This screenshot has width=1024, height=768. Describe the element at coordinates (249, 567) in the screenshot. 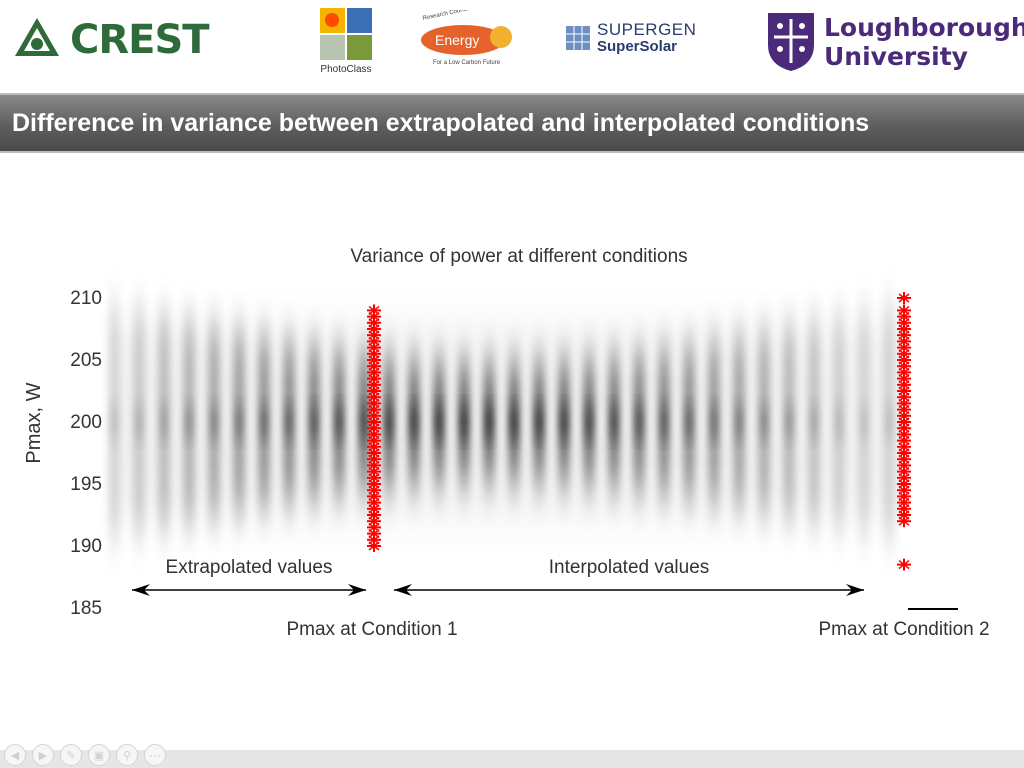

I see `annotation-label: Extrapolated values` at that location.